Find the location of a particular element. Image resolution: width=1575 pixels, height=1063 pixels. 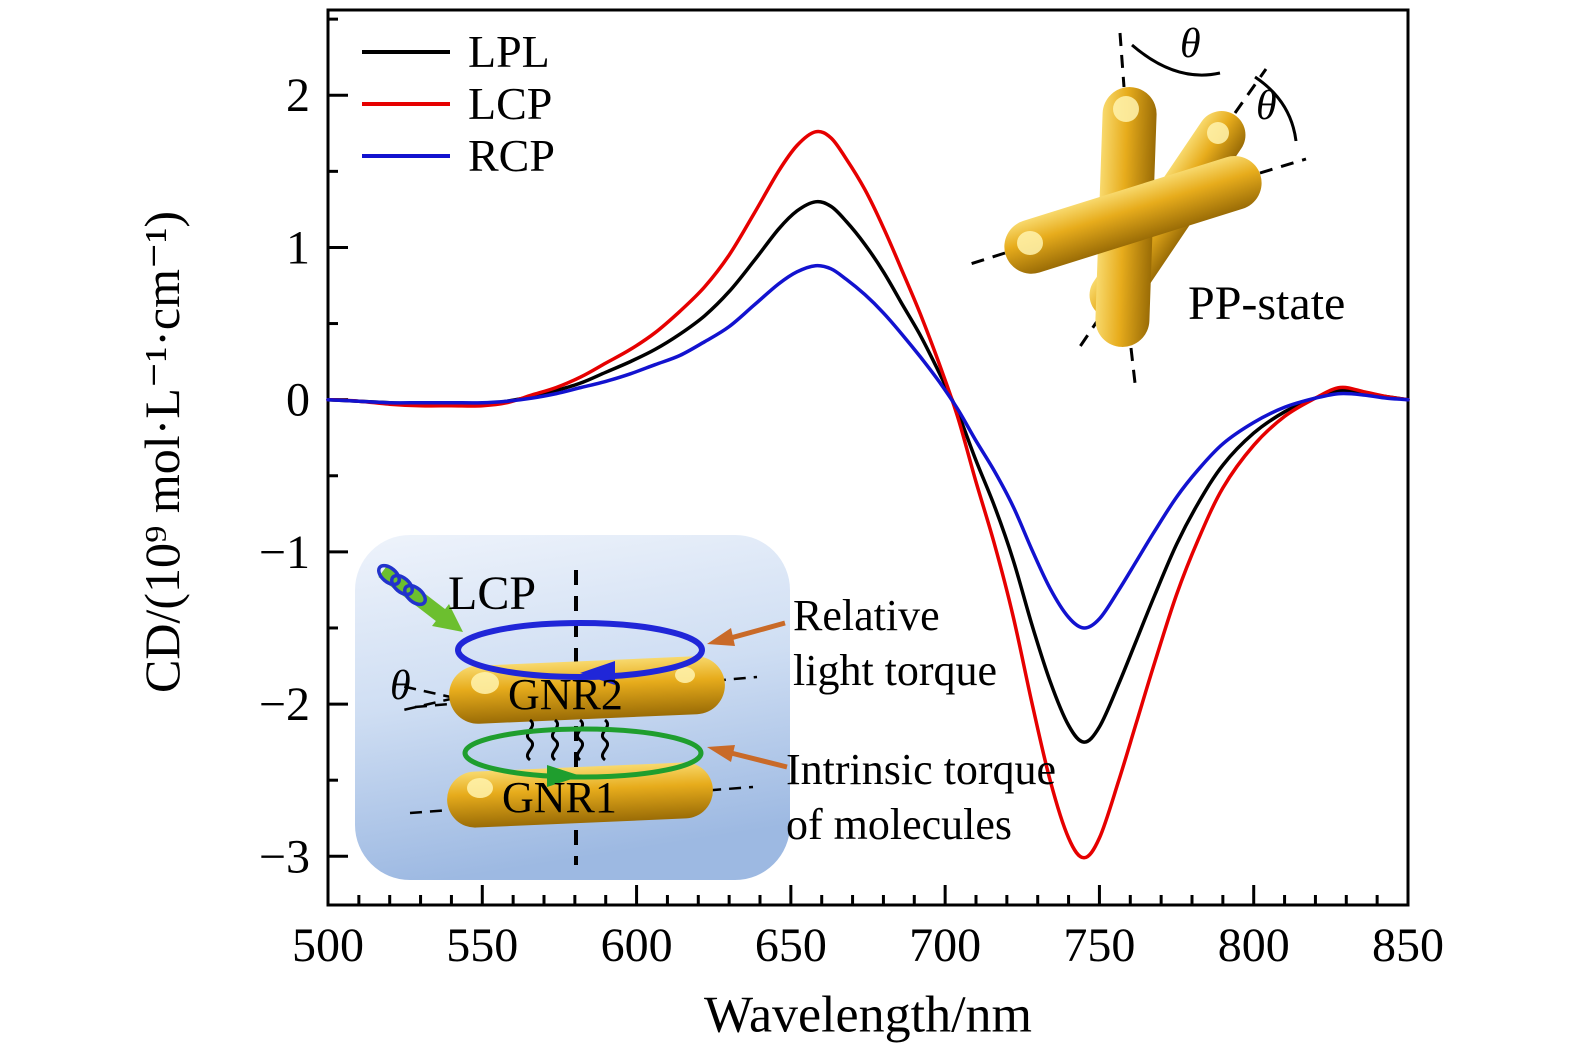

mechanism-inset is located at coordinates (572, 707).